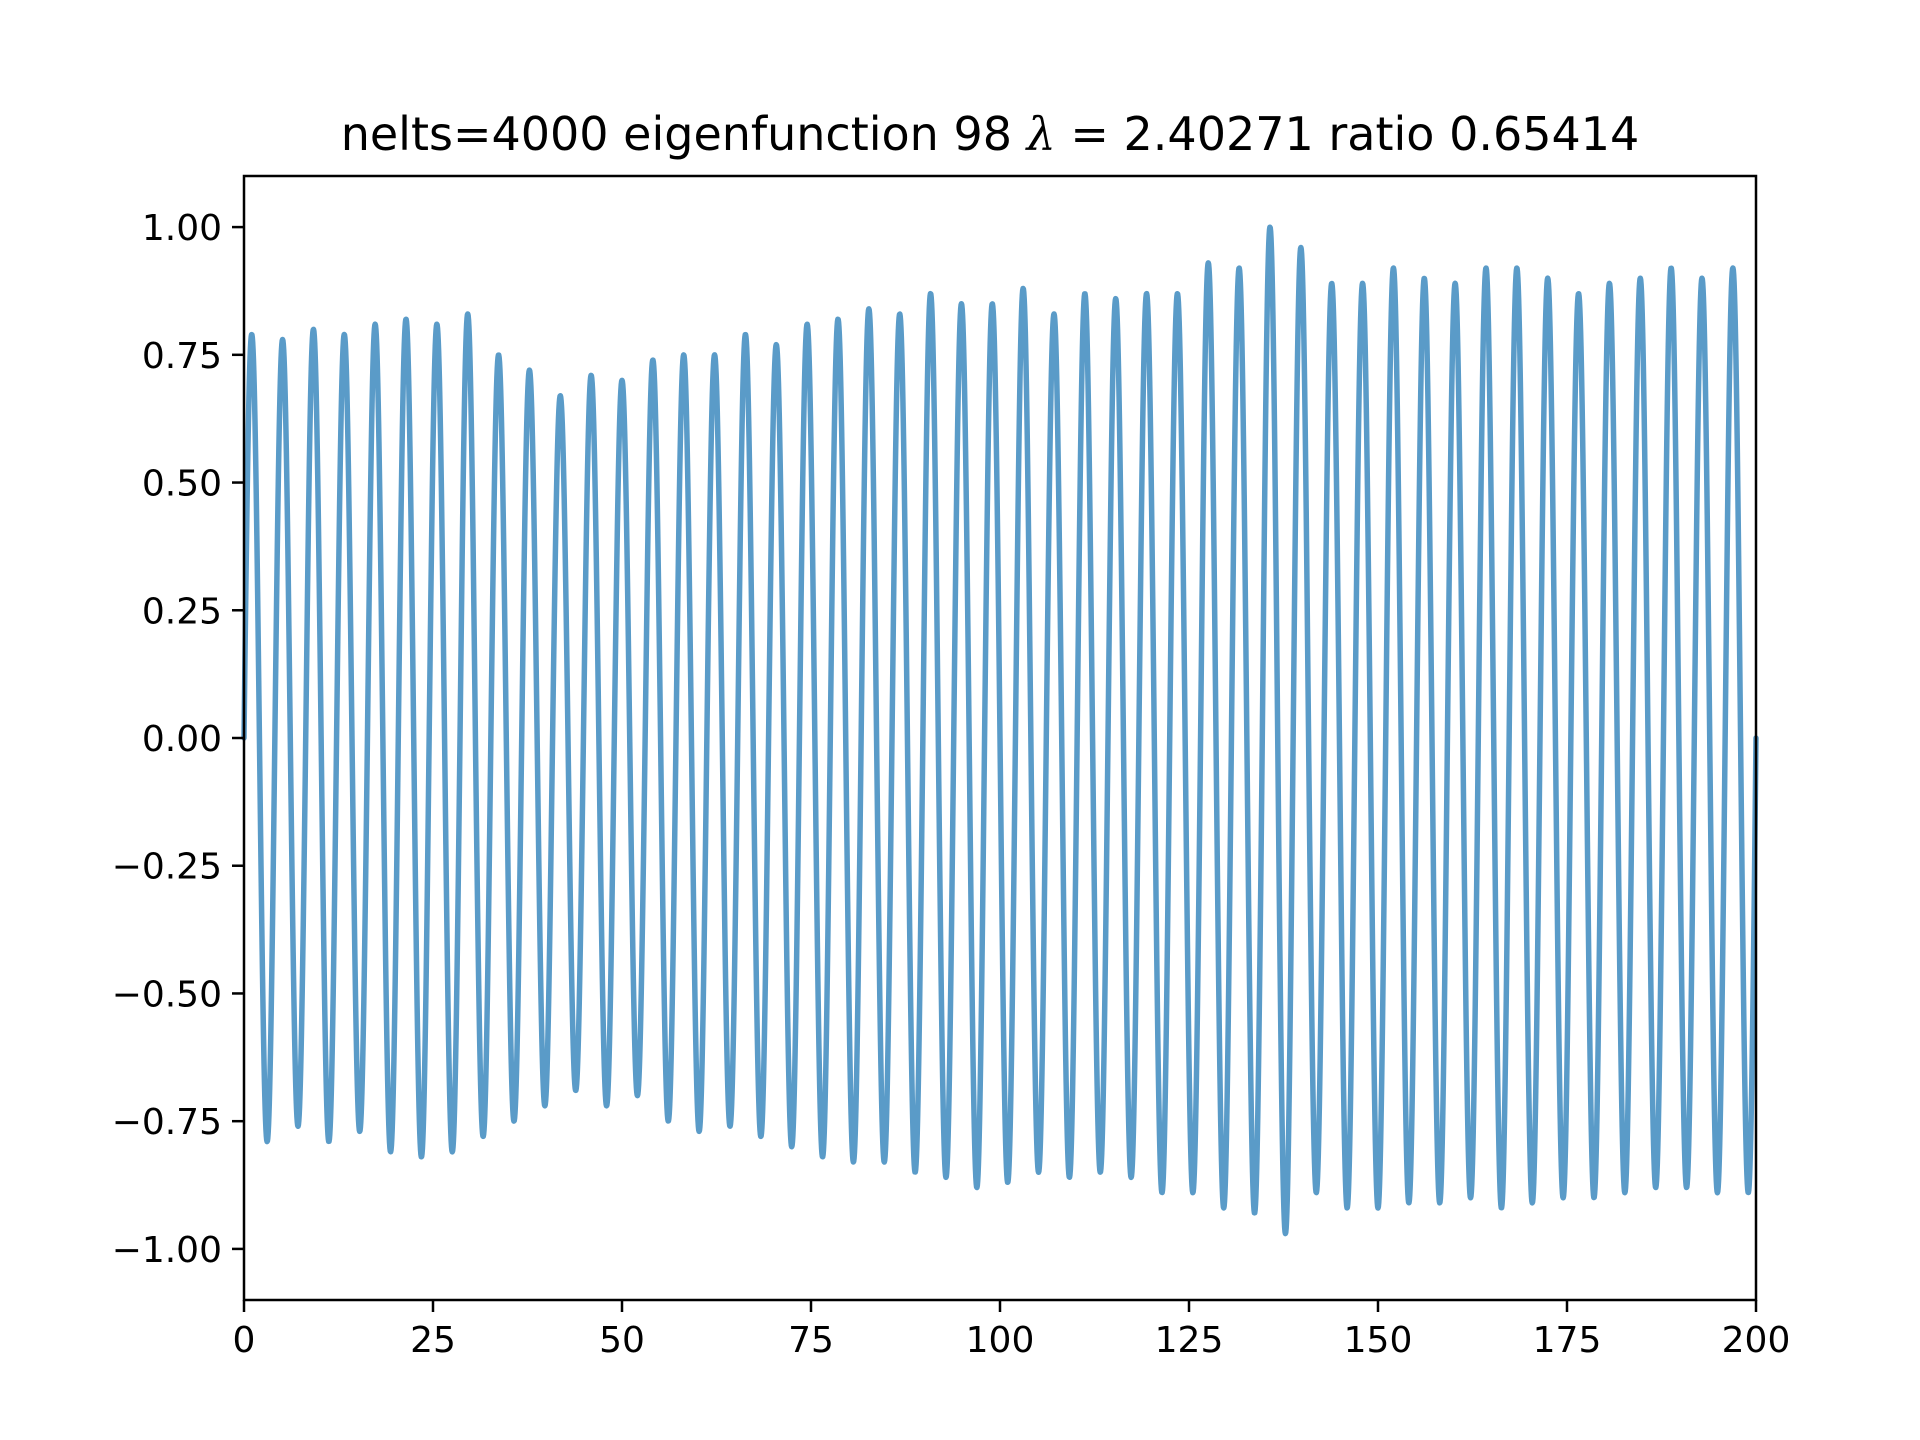 The height and width of the screenshot is (1440, 1920). Describe the element at coordinates (182, 611) in the screenshot. I see `y-tick-label: 0.25` at that location.